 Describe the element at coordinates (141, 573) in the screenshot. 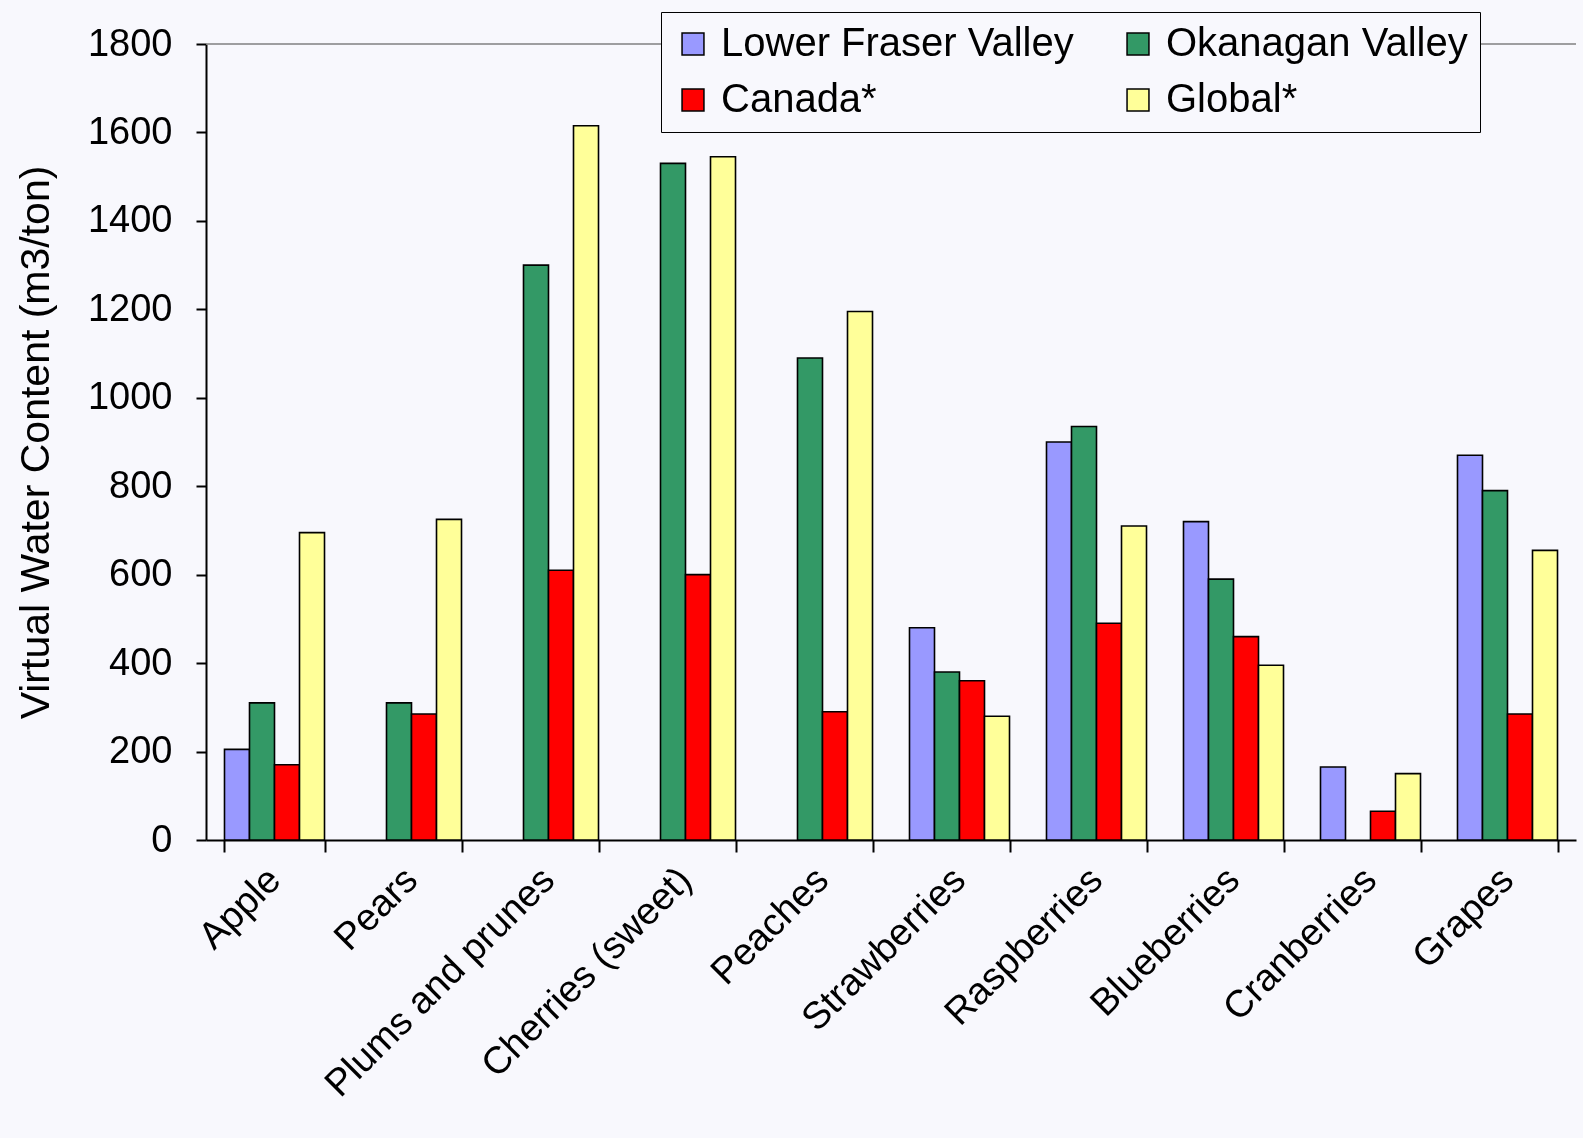

I see `y-tick-label: 600` at that location.